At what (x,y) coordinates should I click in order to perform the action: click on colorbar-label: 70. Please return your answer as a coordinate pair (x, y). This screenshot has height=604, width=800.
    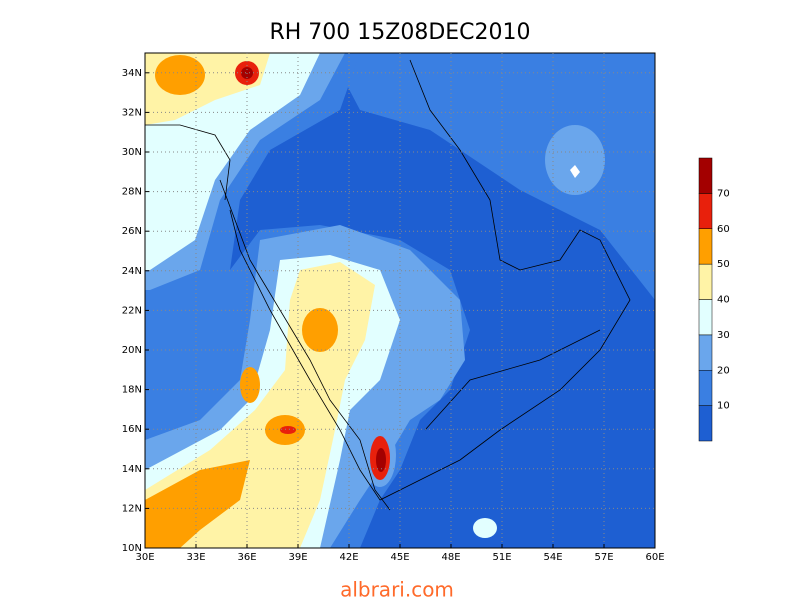
    Looking at the image, I should click on (723, 193).